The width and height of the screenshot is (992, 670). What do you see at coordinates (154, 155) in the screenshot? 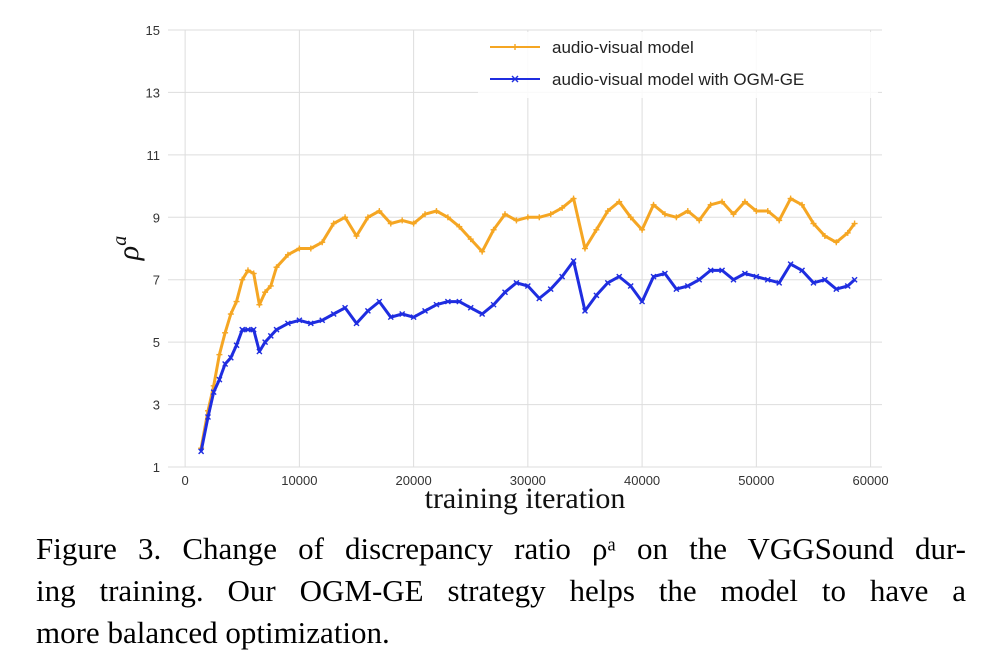
I see `y-tick-label: 11` at bounding box center [154, 155].